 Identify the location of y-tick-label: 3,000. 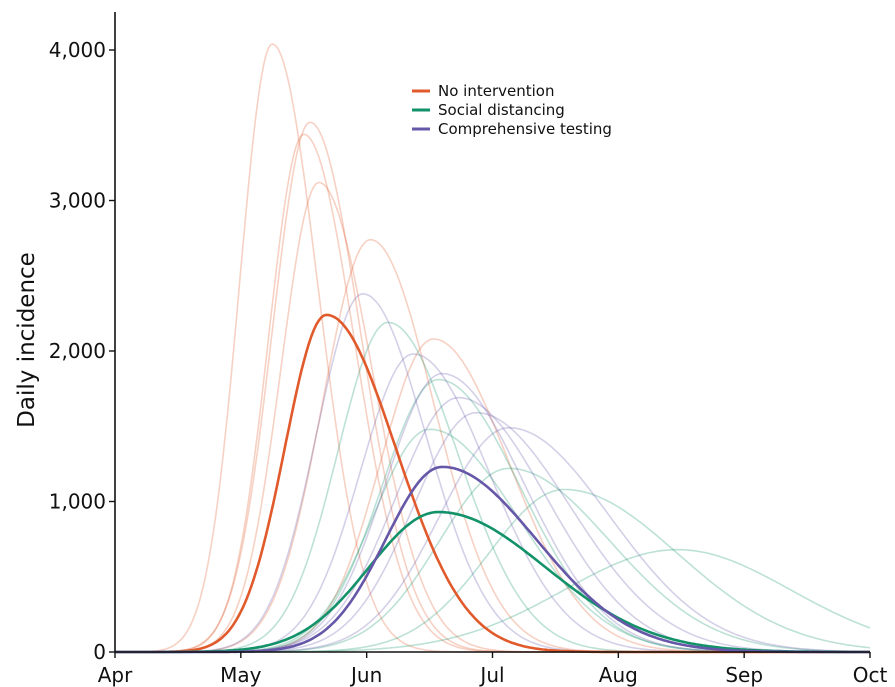
(77, 201).